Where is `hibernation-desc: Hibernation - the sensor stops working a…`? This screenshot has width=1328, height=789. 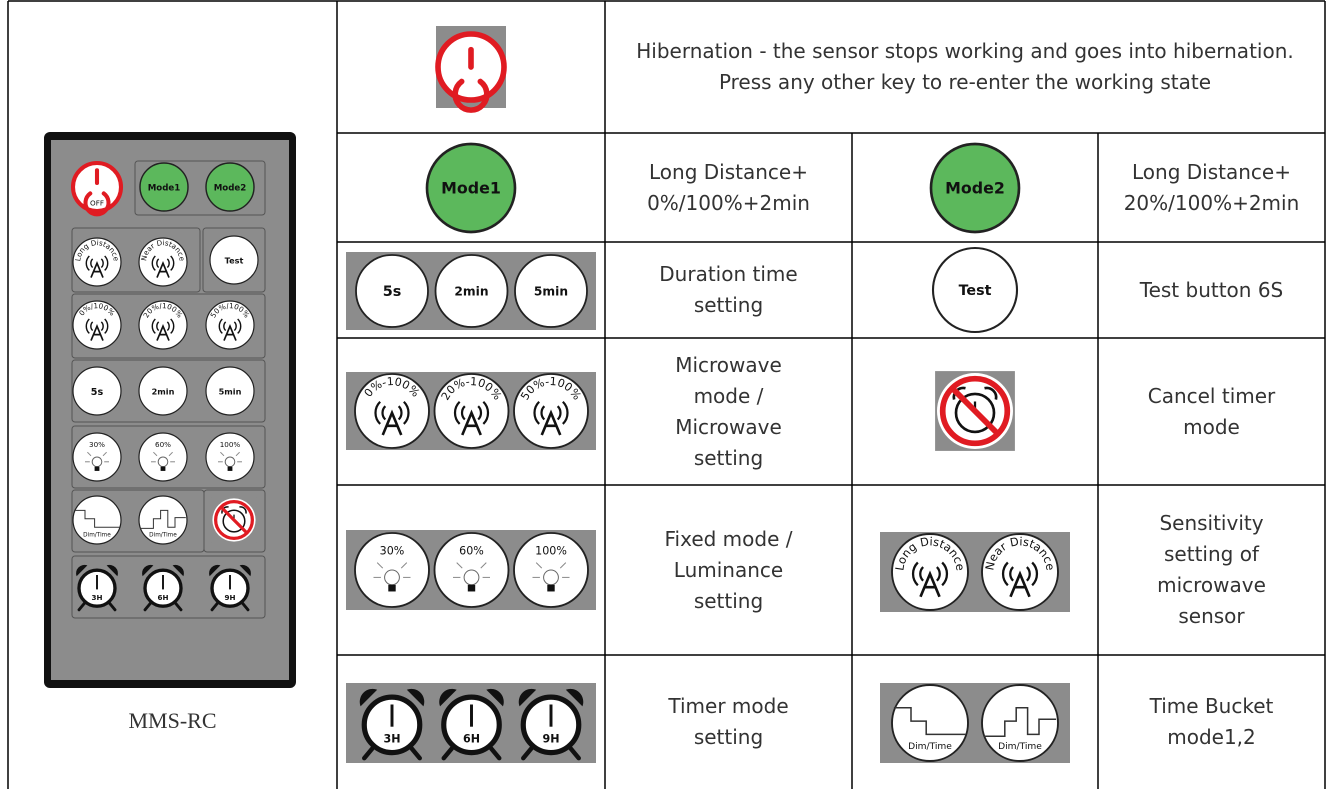
hibernation-desc: Hibernation - the sensor stops working a… is located at coordinates (965, 66).